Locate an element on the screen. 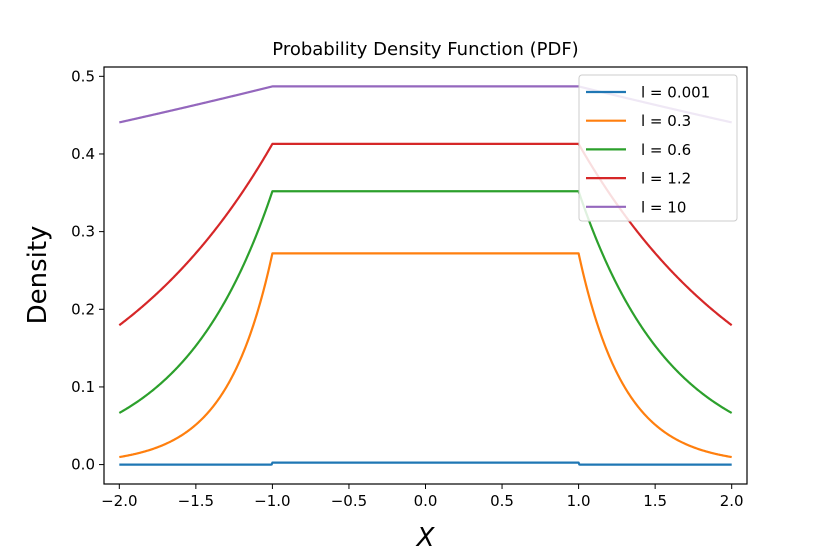 The height and width of the screenshot is (554, 830). legend-label-3: l = 1.2 is located at coordinates (666, 179).